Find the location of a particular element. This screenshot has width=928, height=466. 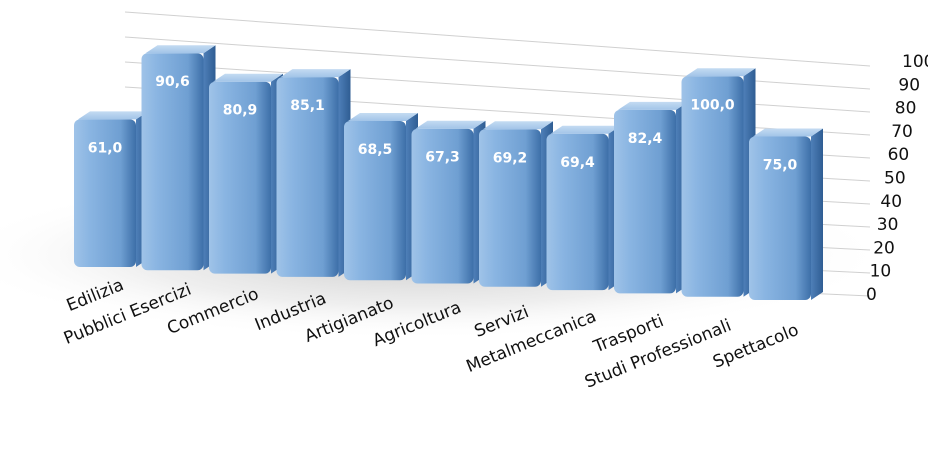

bar-value-label: 67,3 is located at coordinates (442, 158).